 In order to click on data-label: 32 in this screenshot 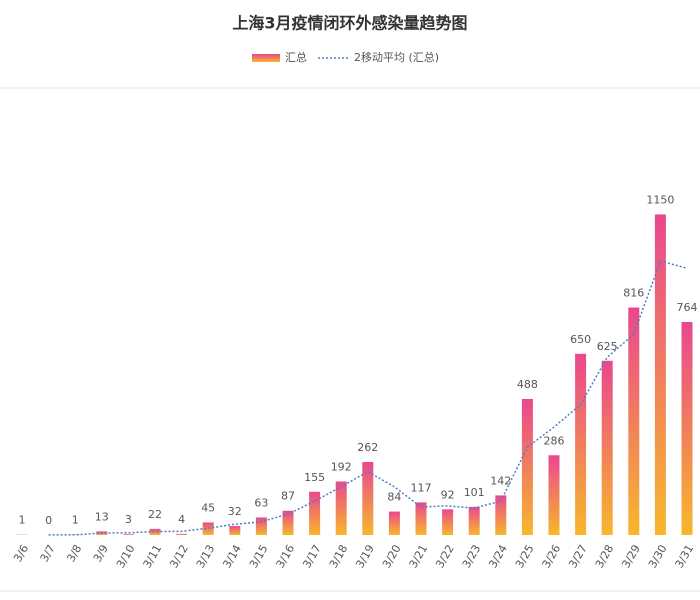, I will do `click(235, 511)`.